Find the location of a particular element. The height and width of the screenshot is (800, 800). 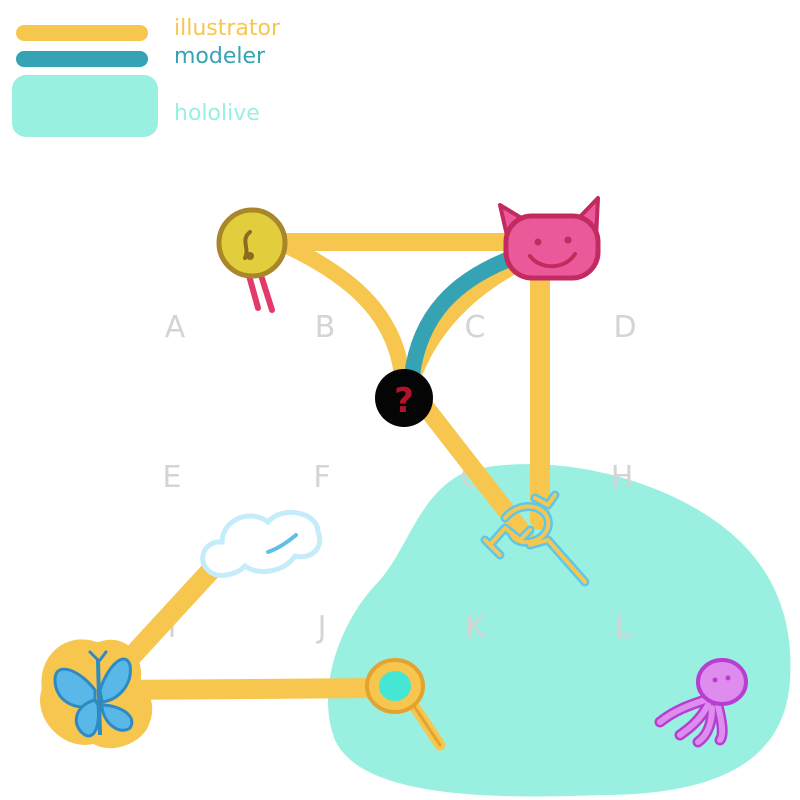

grid-letter-d: D is located at coordinates (624, 327).